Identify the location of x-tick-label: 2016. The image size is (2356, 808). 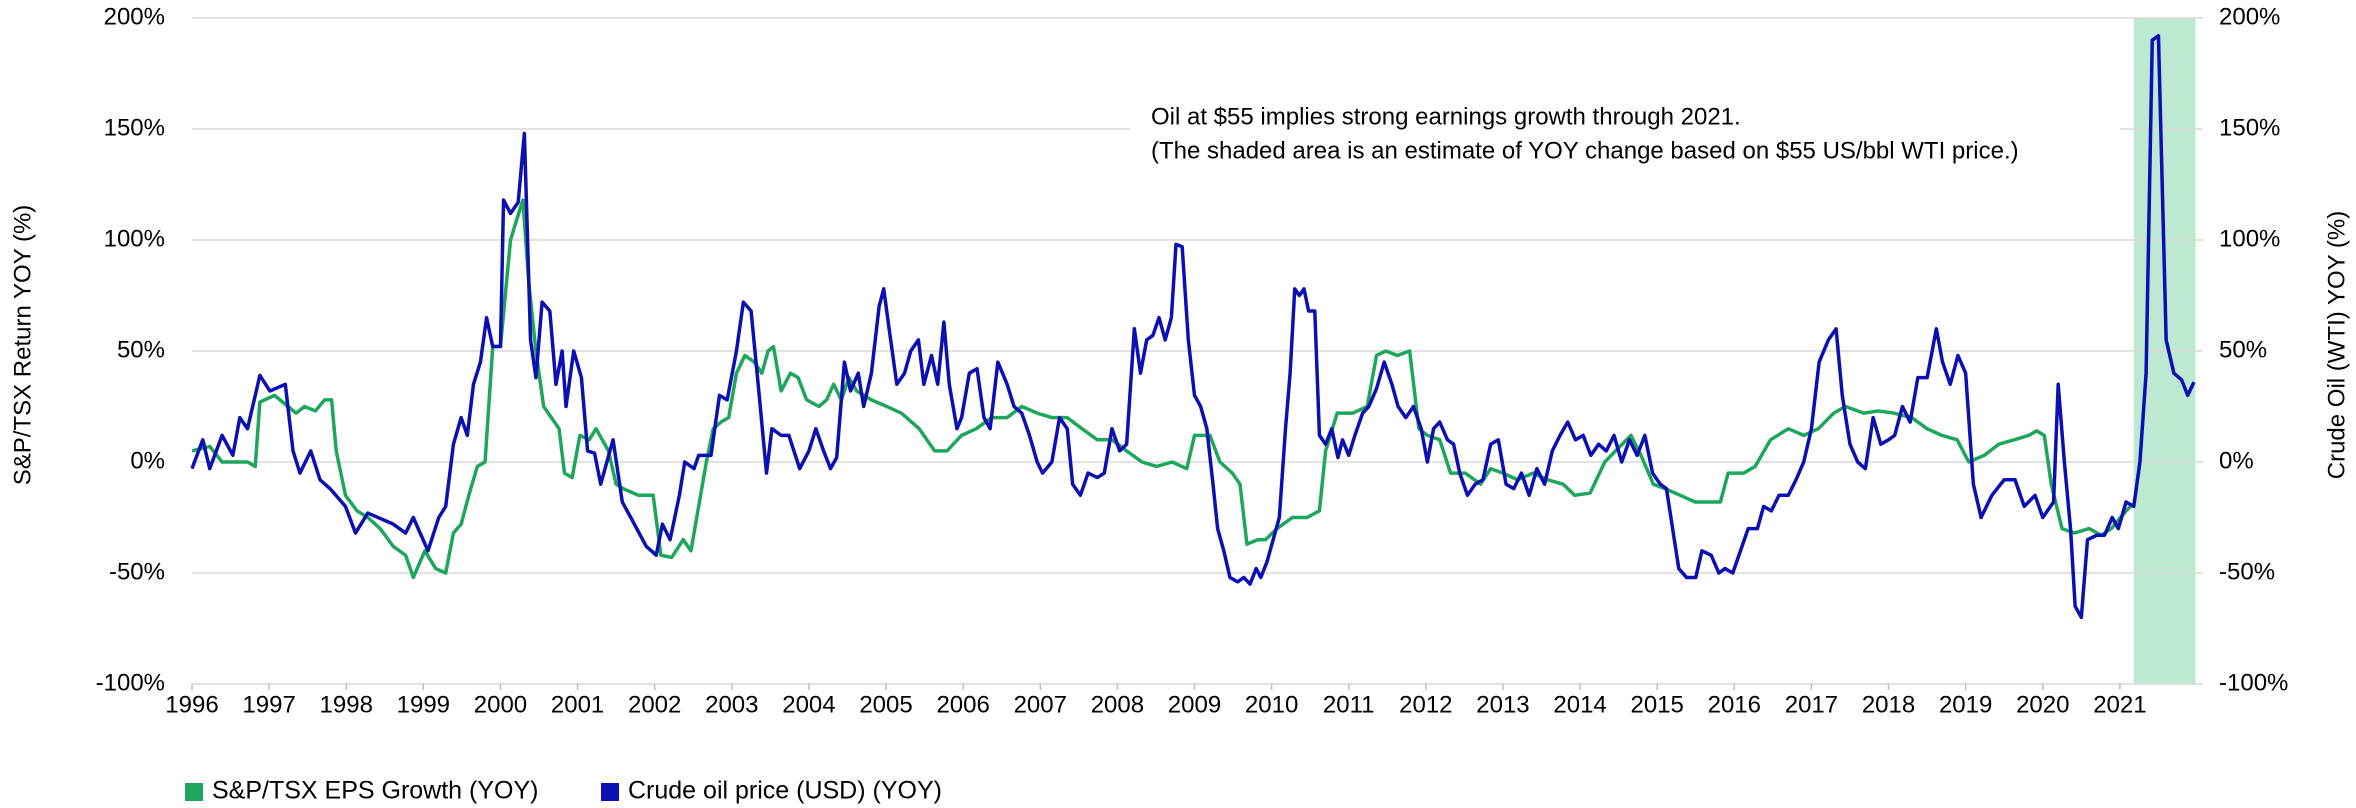
(1734, 704).